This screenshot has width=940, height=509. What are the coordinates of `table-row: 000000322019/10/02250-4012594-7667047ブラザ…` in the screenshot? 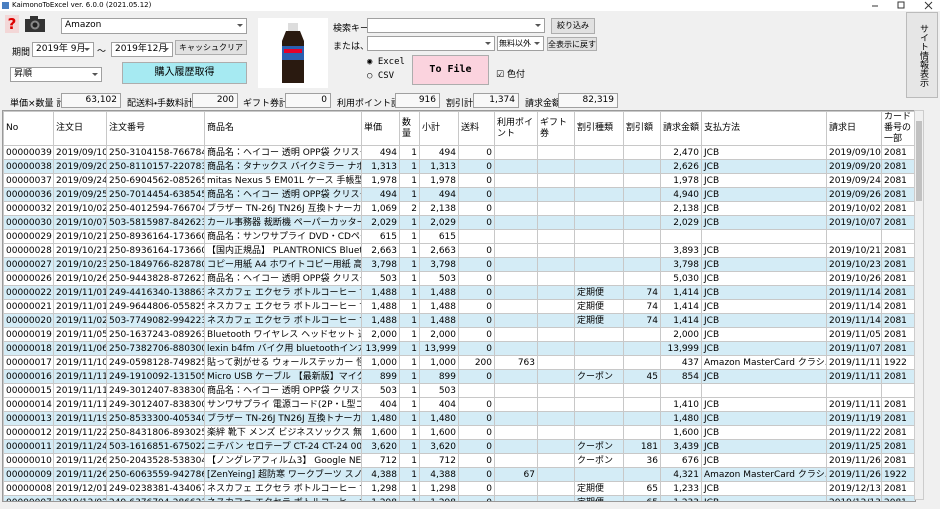 It's located at (460, 209).